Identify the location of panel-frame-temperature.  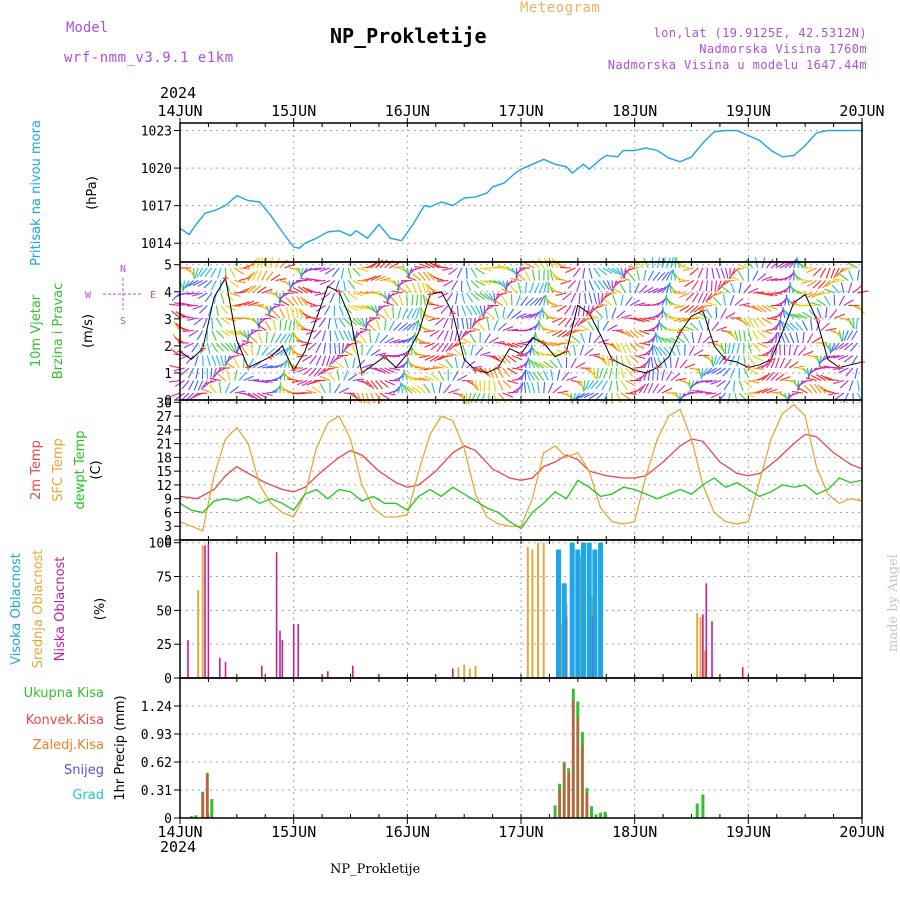
(521, 470).